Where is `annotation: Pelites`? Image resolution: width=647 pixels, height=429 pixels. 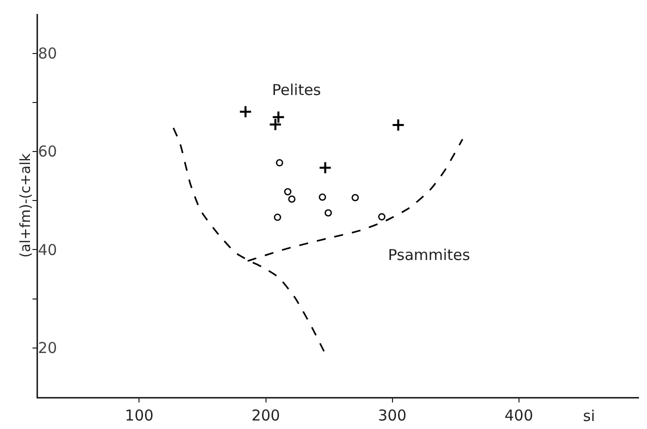 annotation: Pelites is located at coordinates (297, 90).